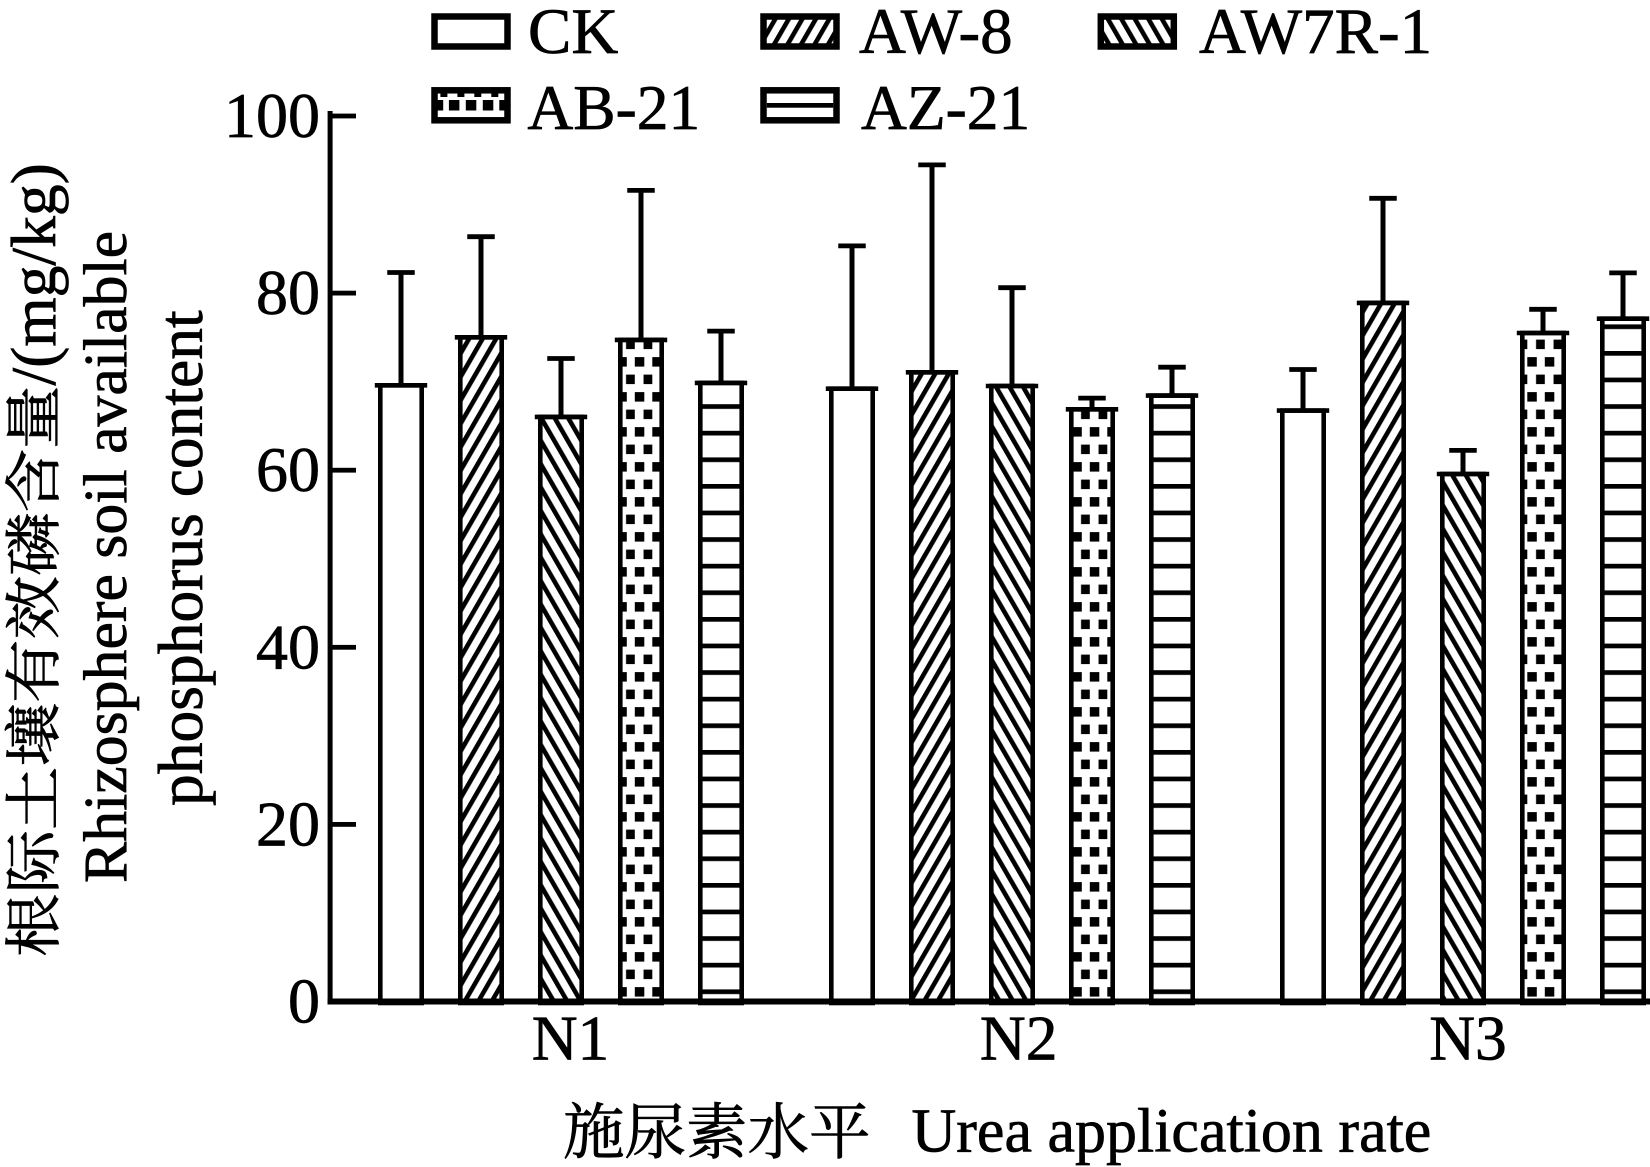  What do you see at coordinates (304, 1001) in the screenshot?
I see `svg-text: 0` at bounding box center [304, 1001].